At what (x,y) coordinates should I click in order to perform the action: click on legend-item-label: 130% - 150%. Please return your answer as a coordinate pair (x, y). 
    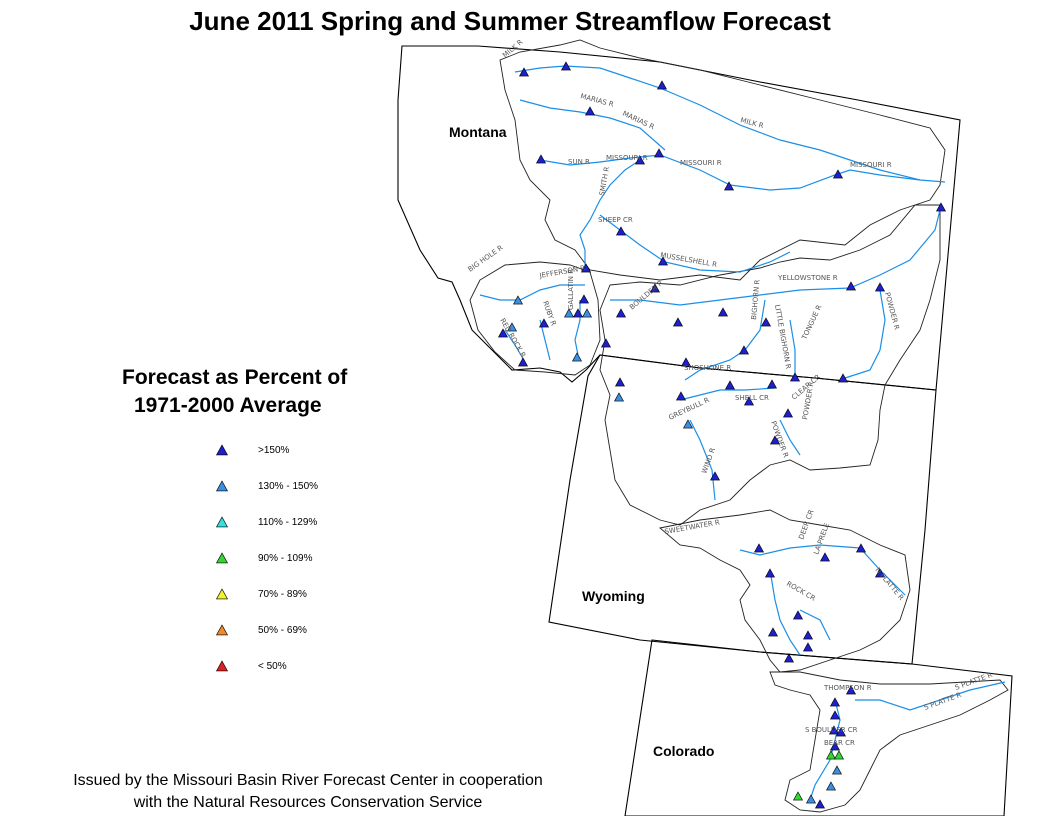
    Looking at the image, I should click on (288, 486).